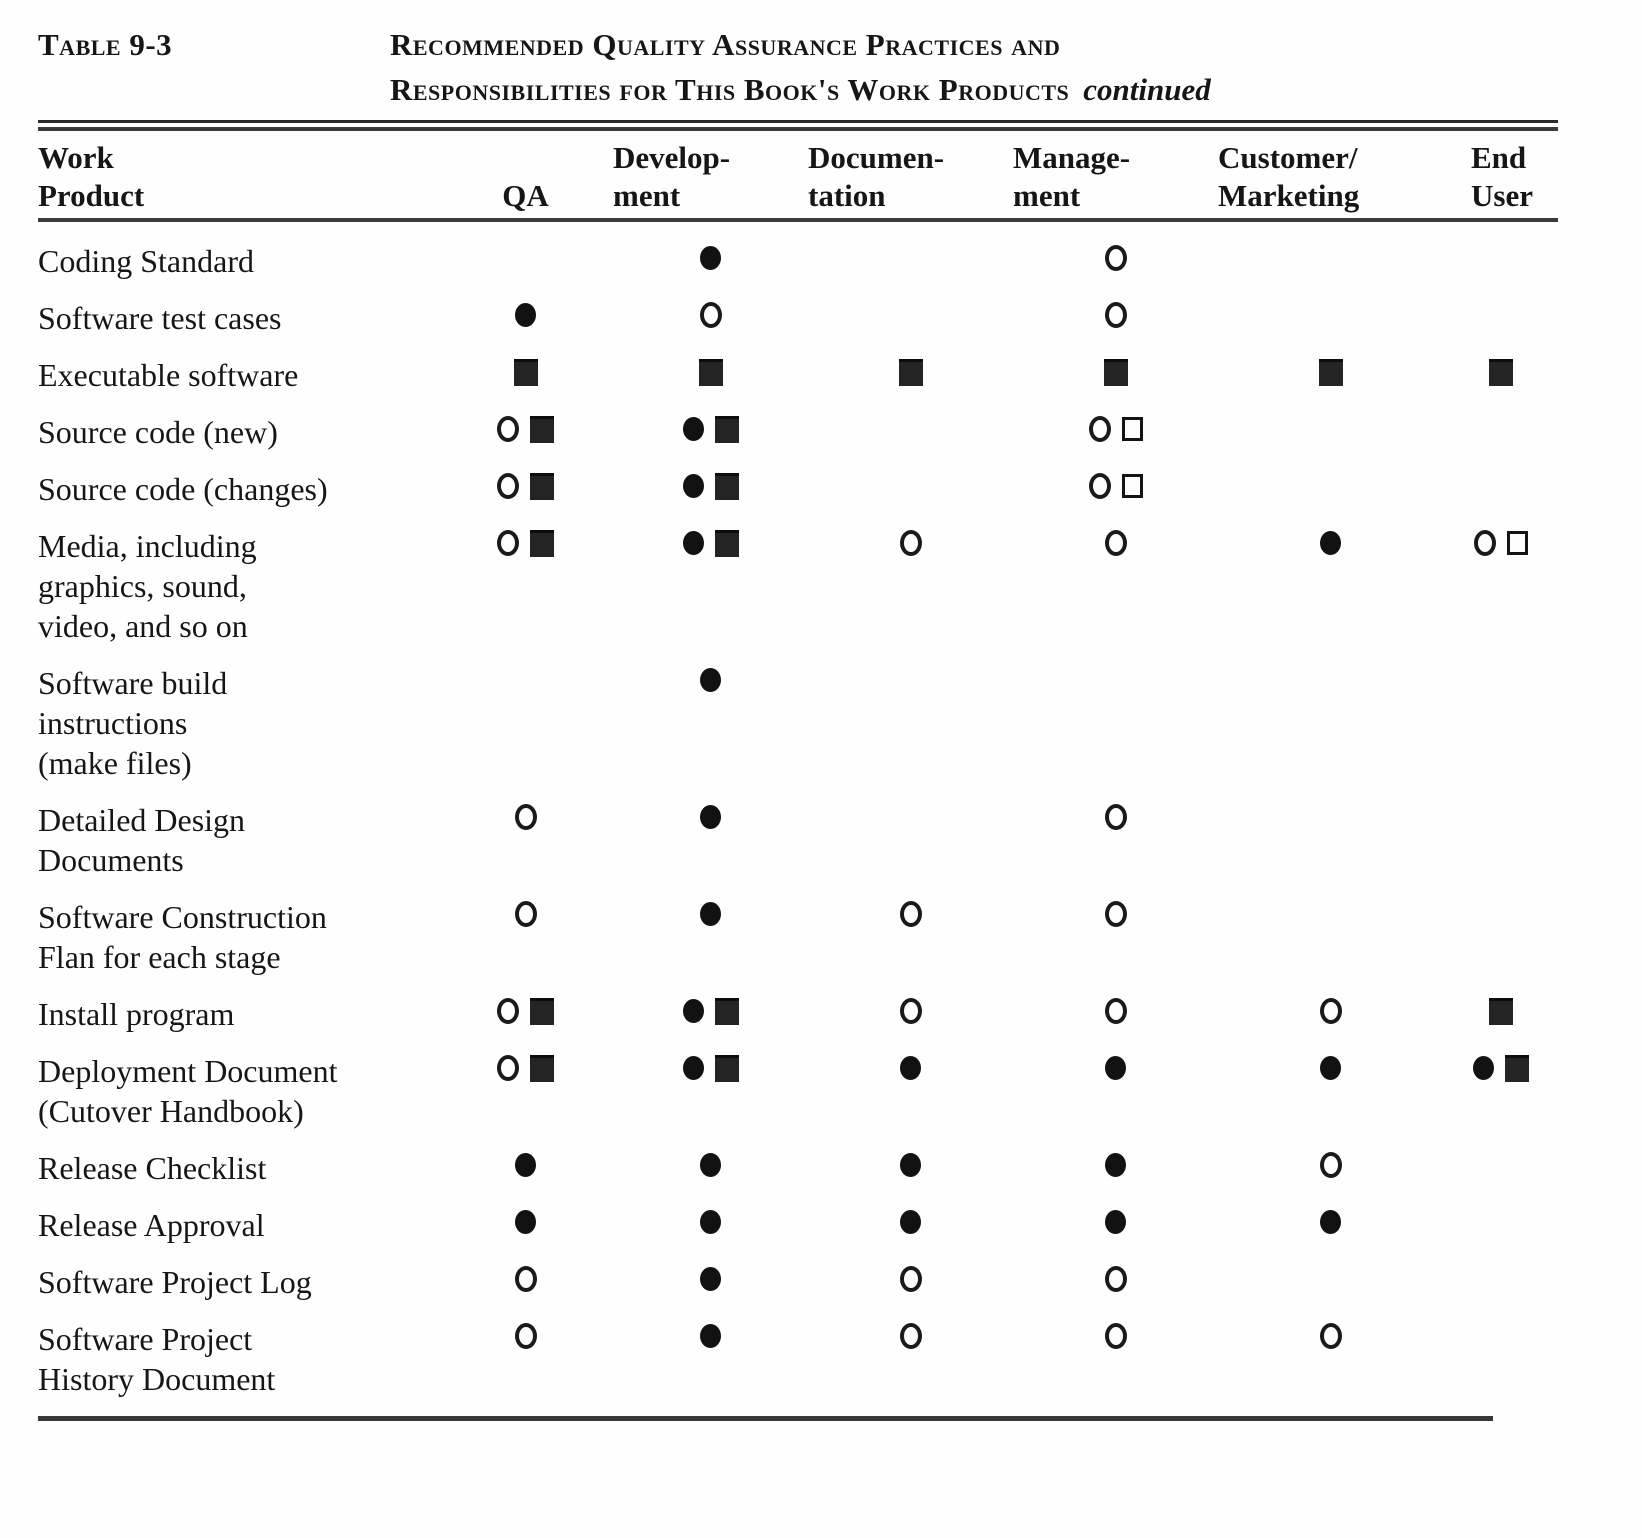  I want to click on customer-marketing-cell, so click(1330, 489).